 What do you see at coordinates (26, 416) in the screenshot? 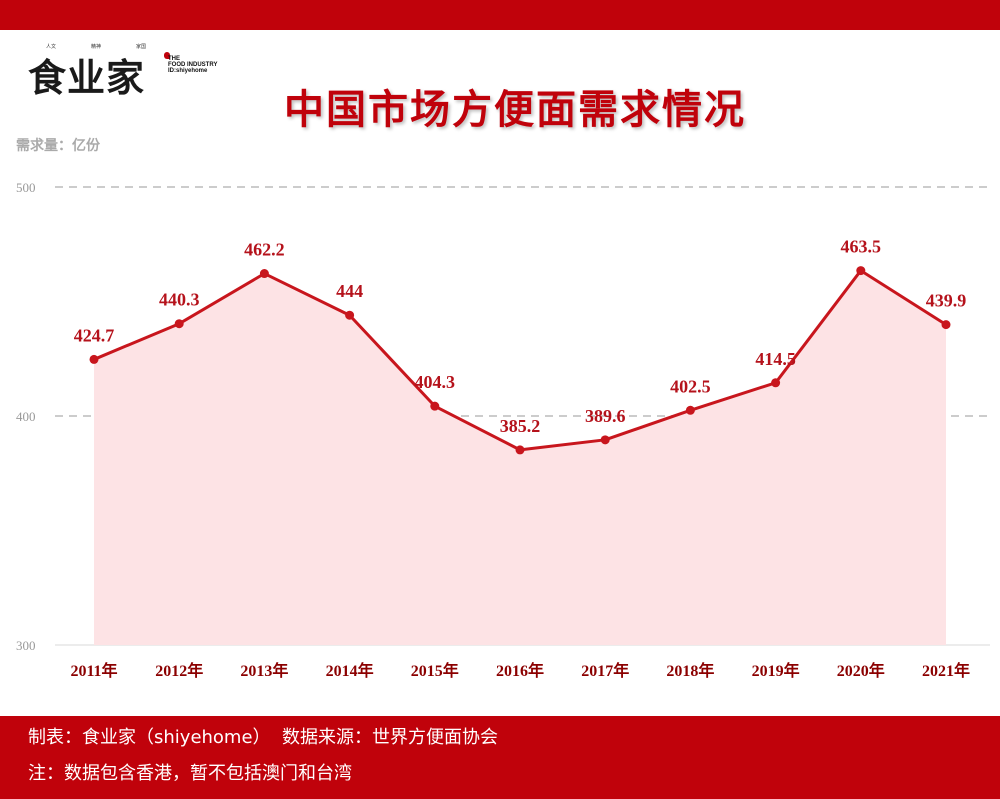
I see `y-tick-label: 400` at bounding box center [26, 416].